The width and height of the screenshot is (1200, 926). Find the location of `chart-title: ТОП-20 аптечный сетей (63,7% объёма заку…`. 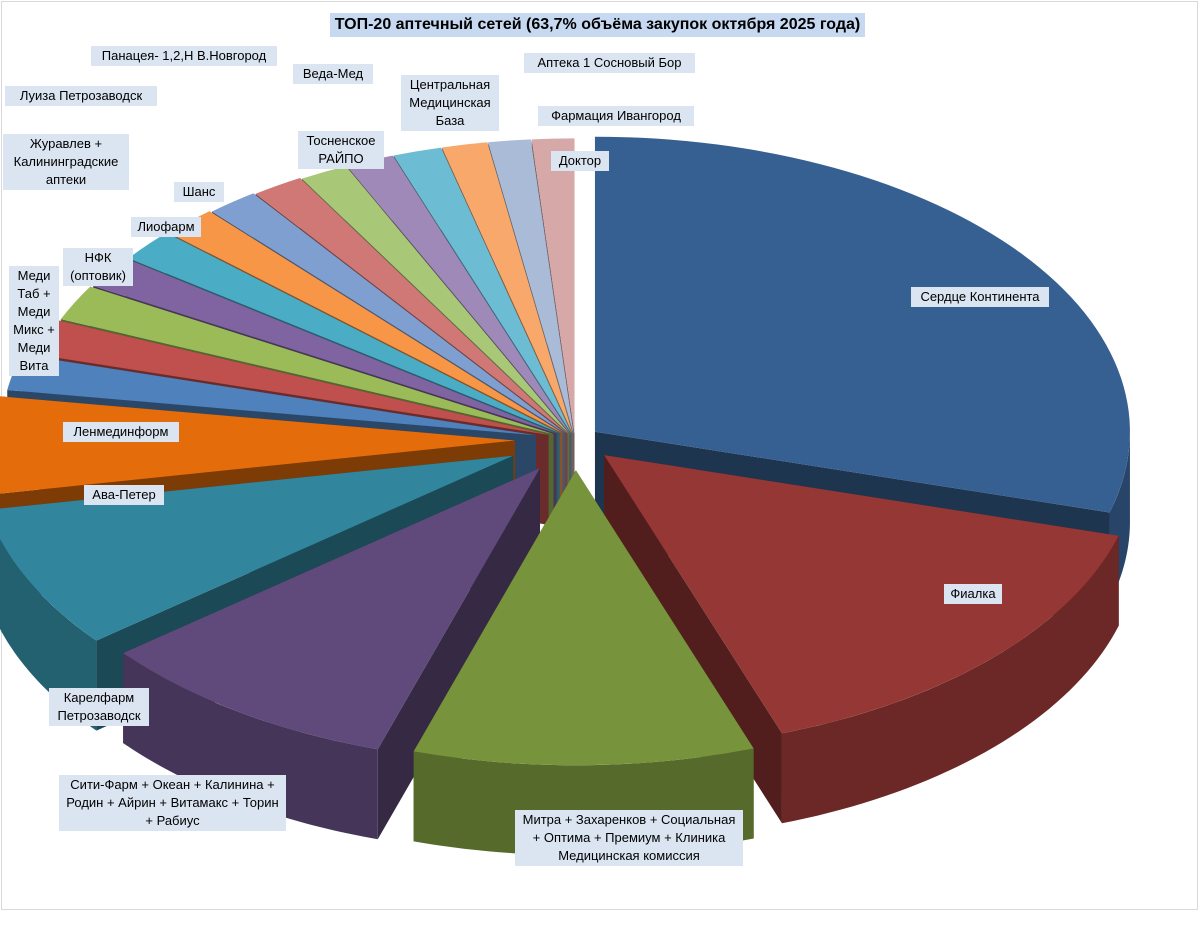

chart-title: ТОП-20 аптечный сетей (63,7% объёма заку… is located at coordinates (597, 25).